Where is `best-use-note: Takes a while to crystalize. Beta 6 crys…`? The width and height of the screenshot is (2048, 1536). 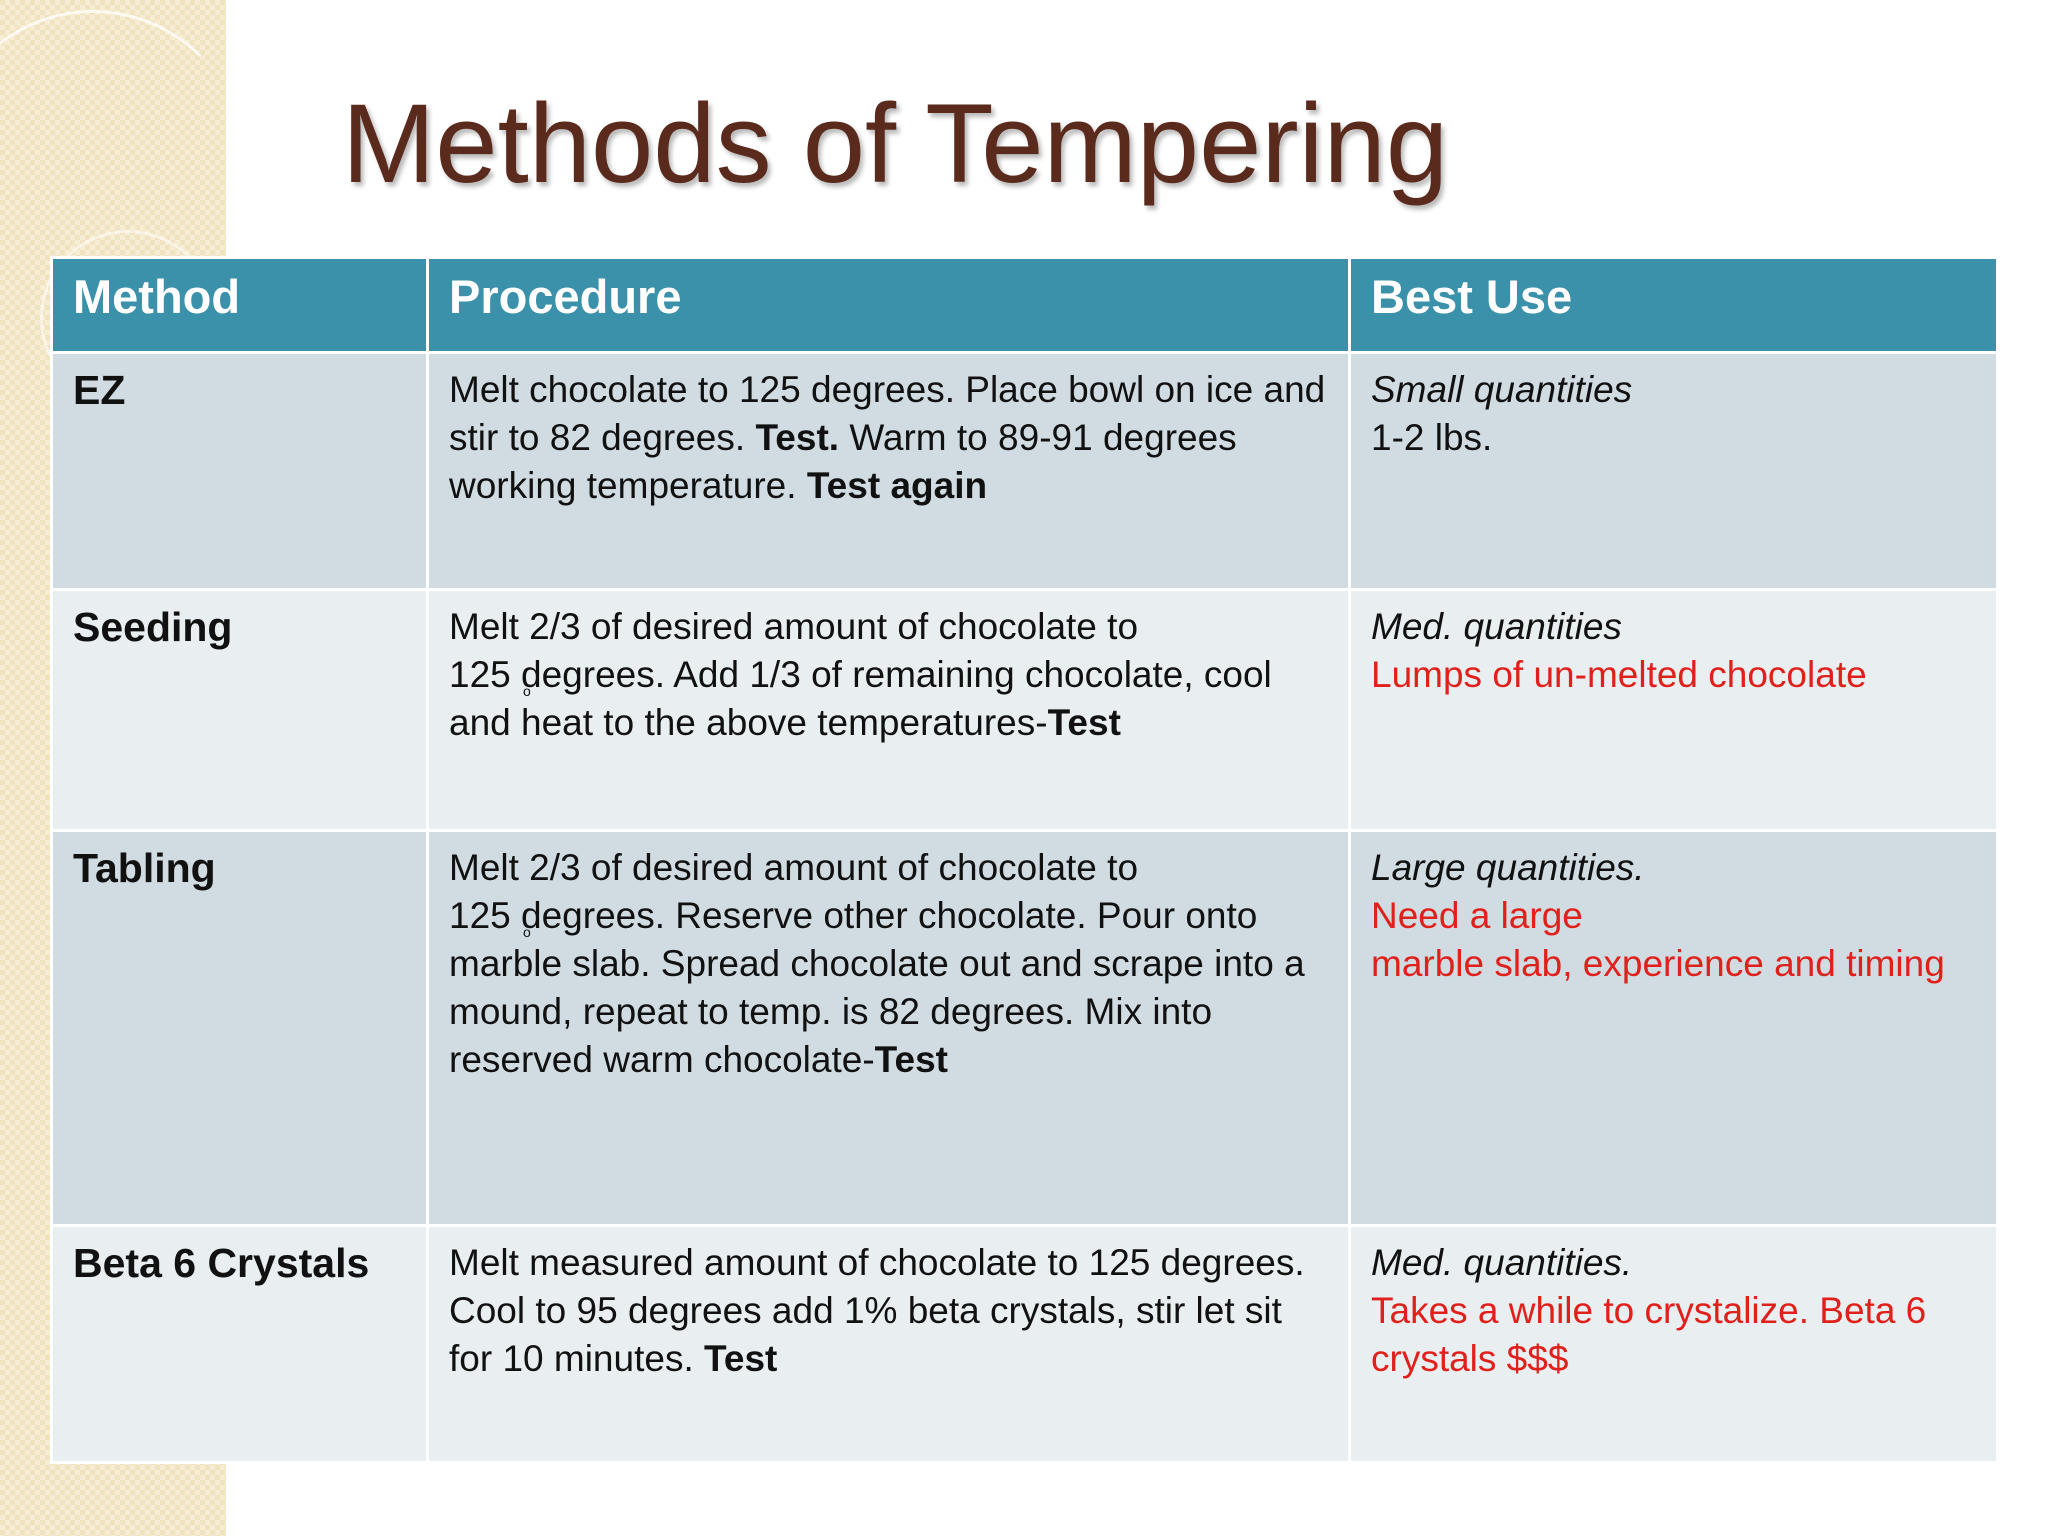 best-use-note: Takes a while to crystalize. Beta 6 crys… is located at coordinates (1649, 1334).